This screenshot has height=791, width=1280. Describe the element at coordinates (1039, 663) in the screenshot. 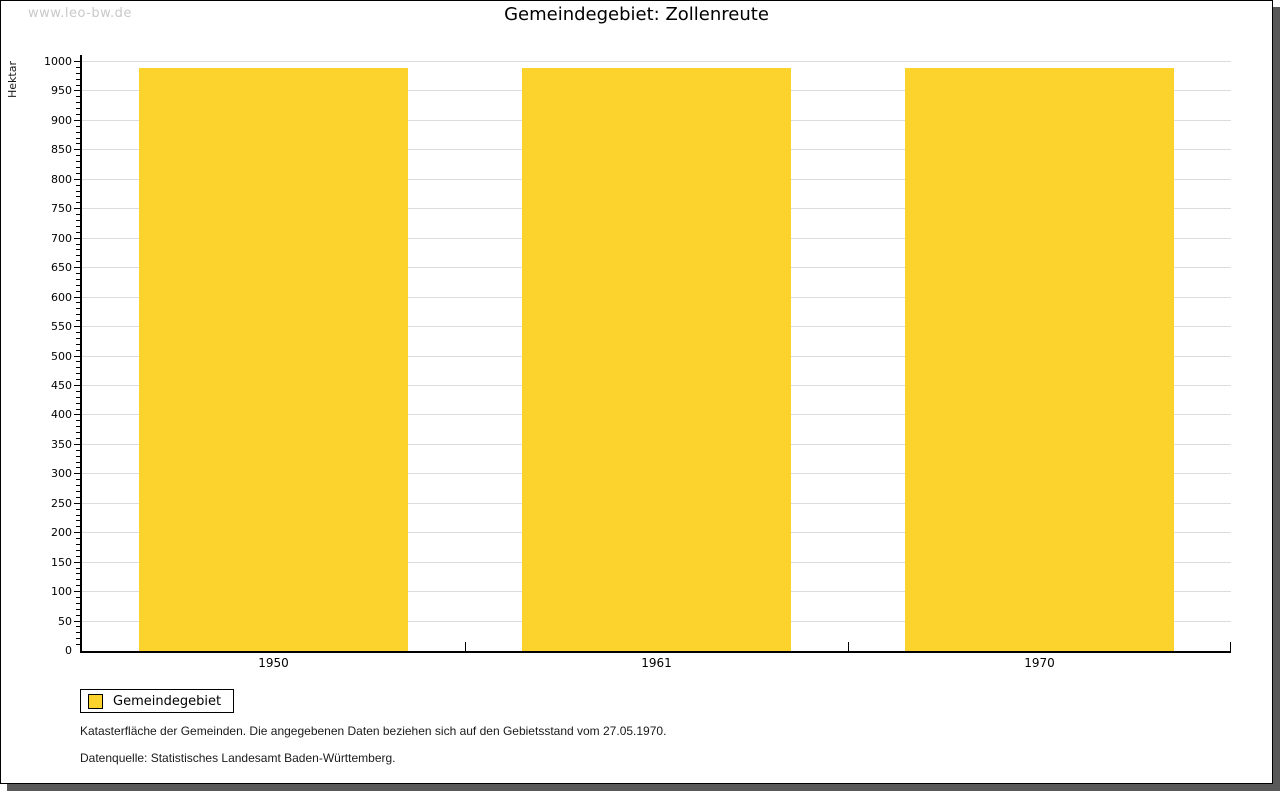

I see `x-category-label: 1970` at that location.